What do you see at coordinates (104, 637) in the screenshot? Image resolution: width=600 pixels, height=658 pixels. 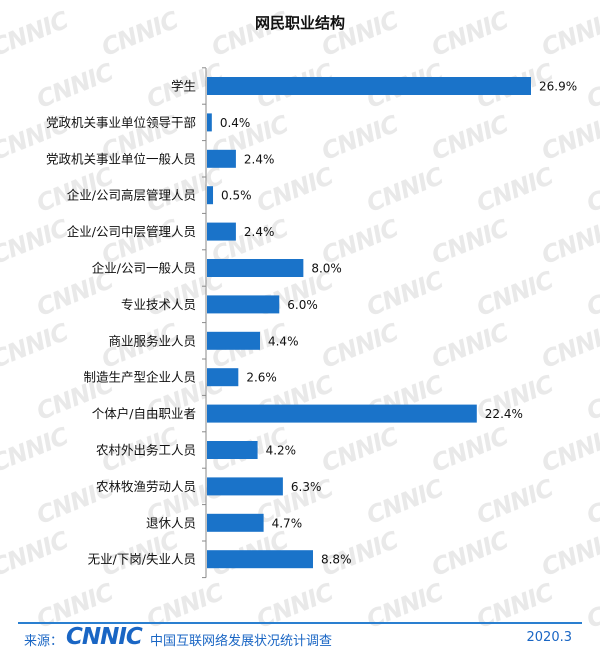 I see `cnnic-logo: CNNIC` at bounding box center [104, 637].